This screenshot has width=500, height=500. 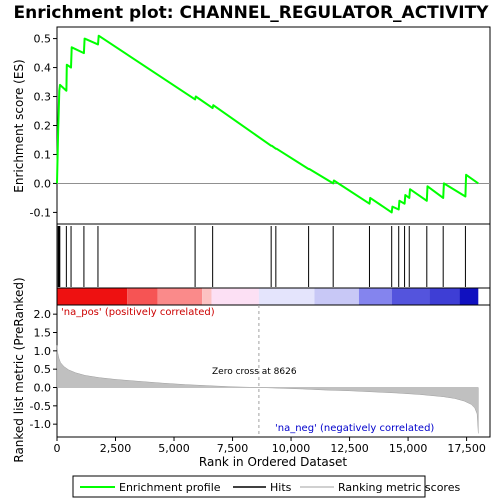 I want to click on hits-panel-frame, so click(x=273, y=256).